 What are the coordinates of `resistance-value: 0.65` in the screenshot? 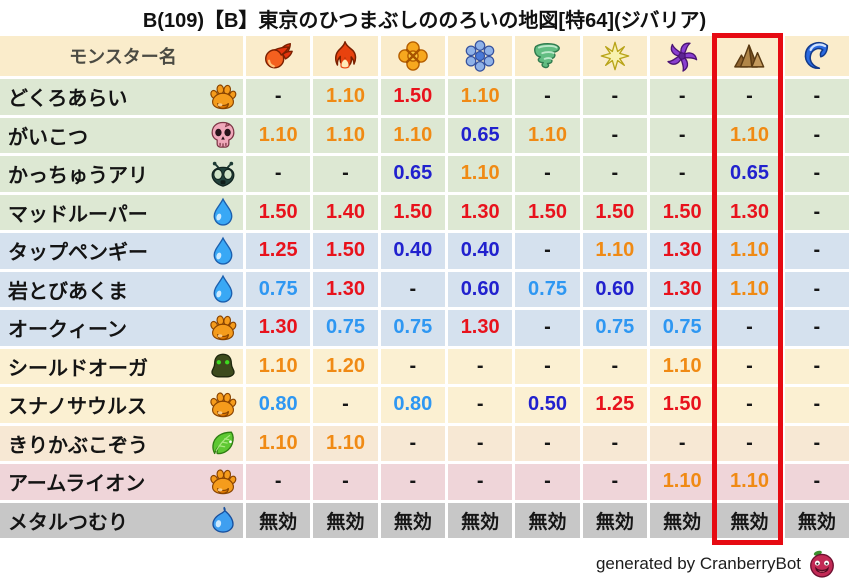 It's located at (749, 173).